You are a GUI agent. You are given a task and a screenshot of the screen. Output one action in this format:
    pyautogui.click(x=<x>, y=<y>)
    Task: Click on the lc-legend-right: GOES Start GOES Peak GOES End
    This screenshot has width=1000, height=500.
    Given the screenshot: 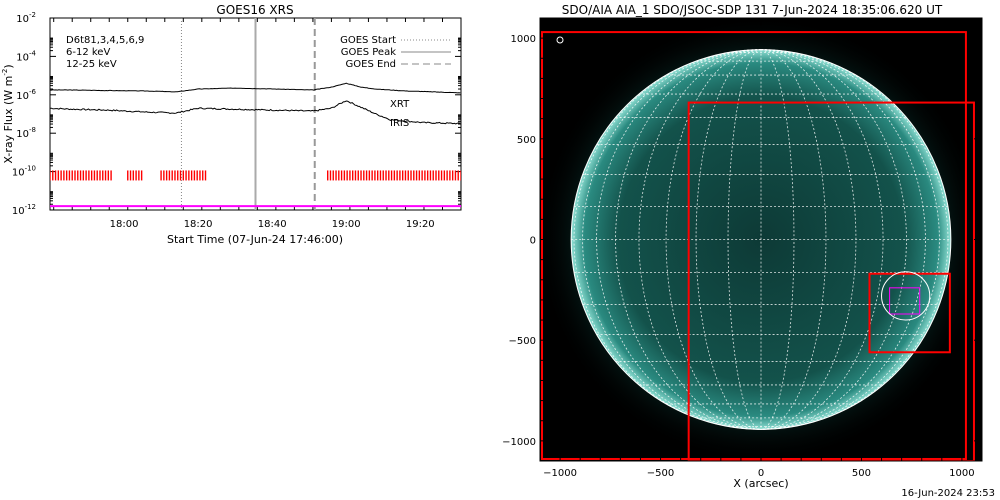 What is the action you would take?
    pyautogui.click(x=395, y=52)
    